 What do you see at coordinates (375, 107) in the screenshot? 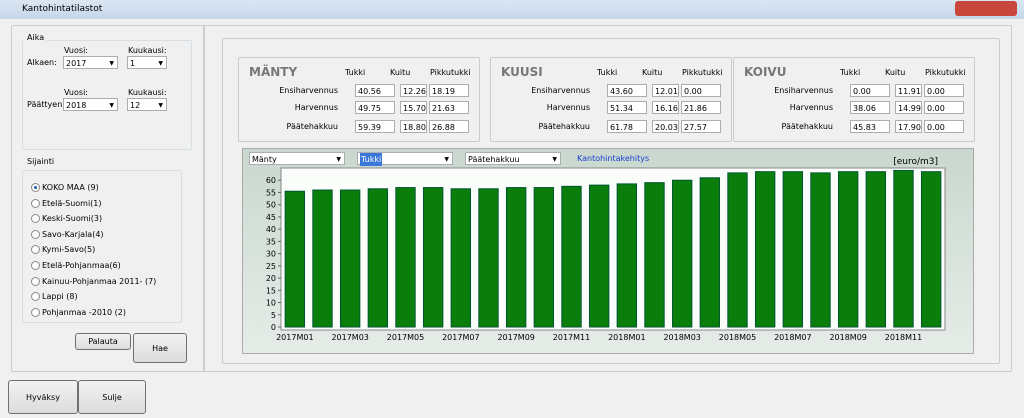
I see `price-field: 49.75` at bounding box center [375, 107].